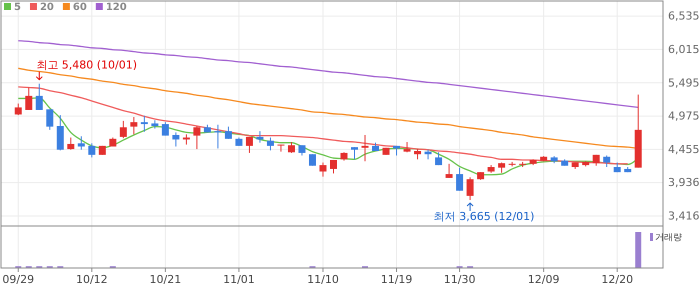  I want to click on x-tick-label: 11/30, so click(460, 279).